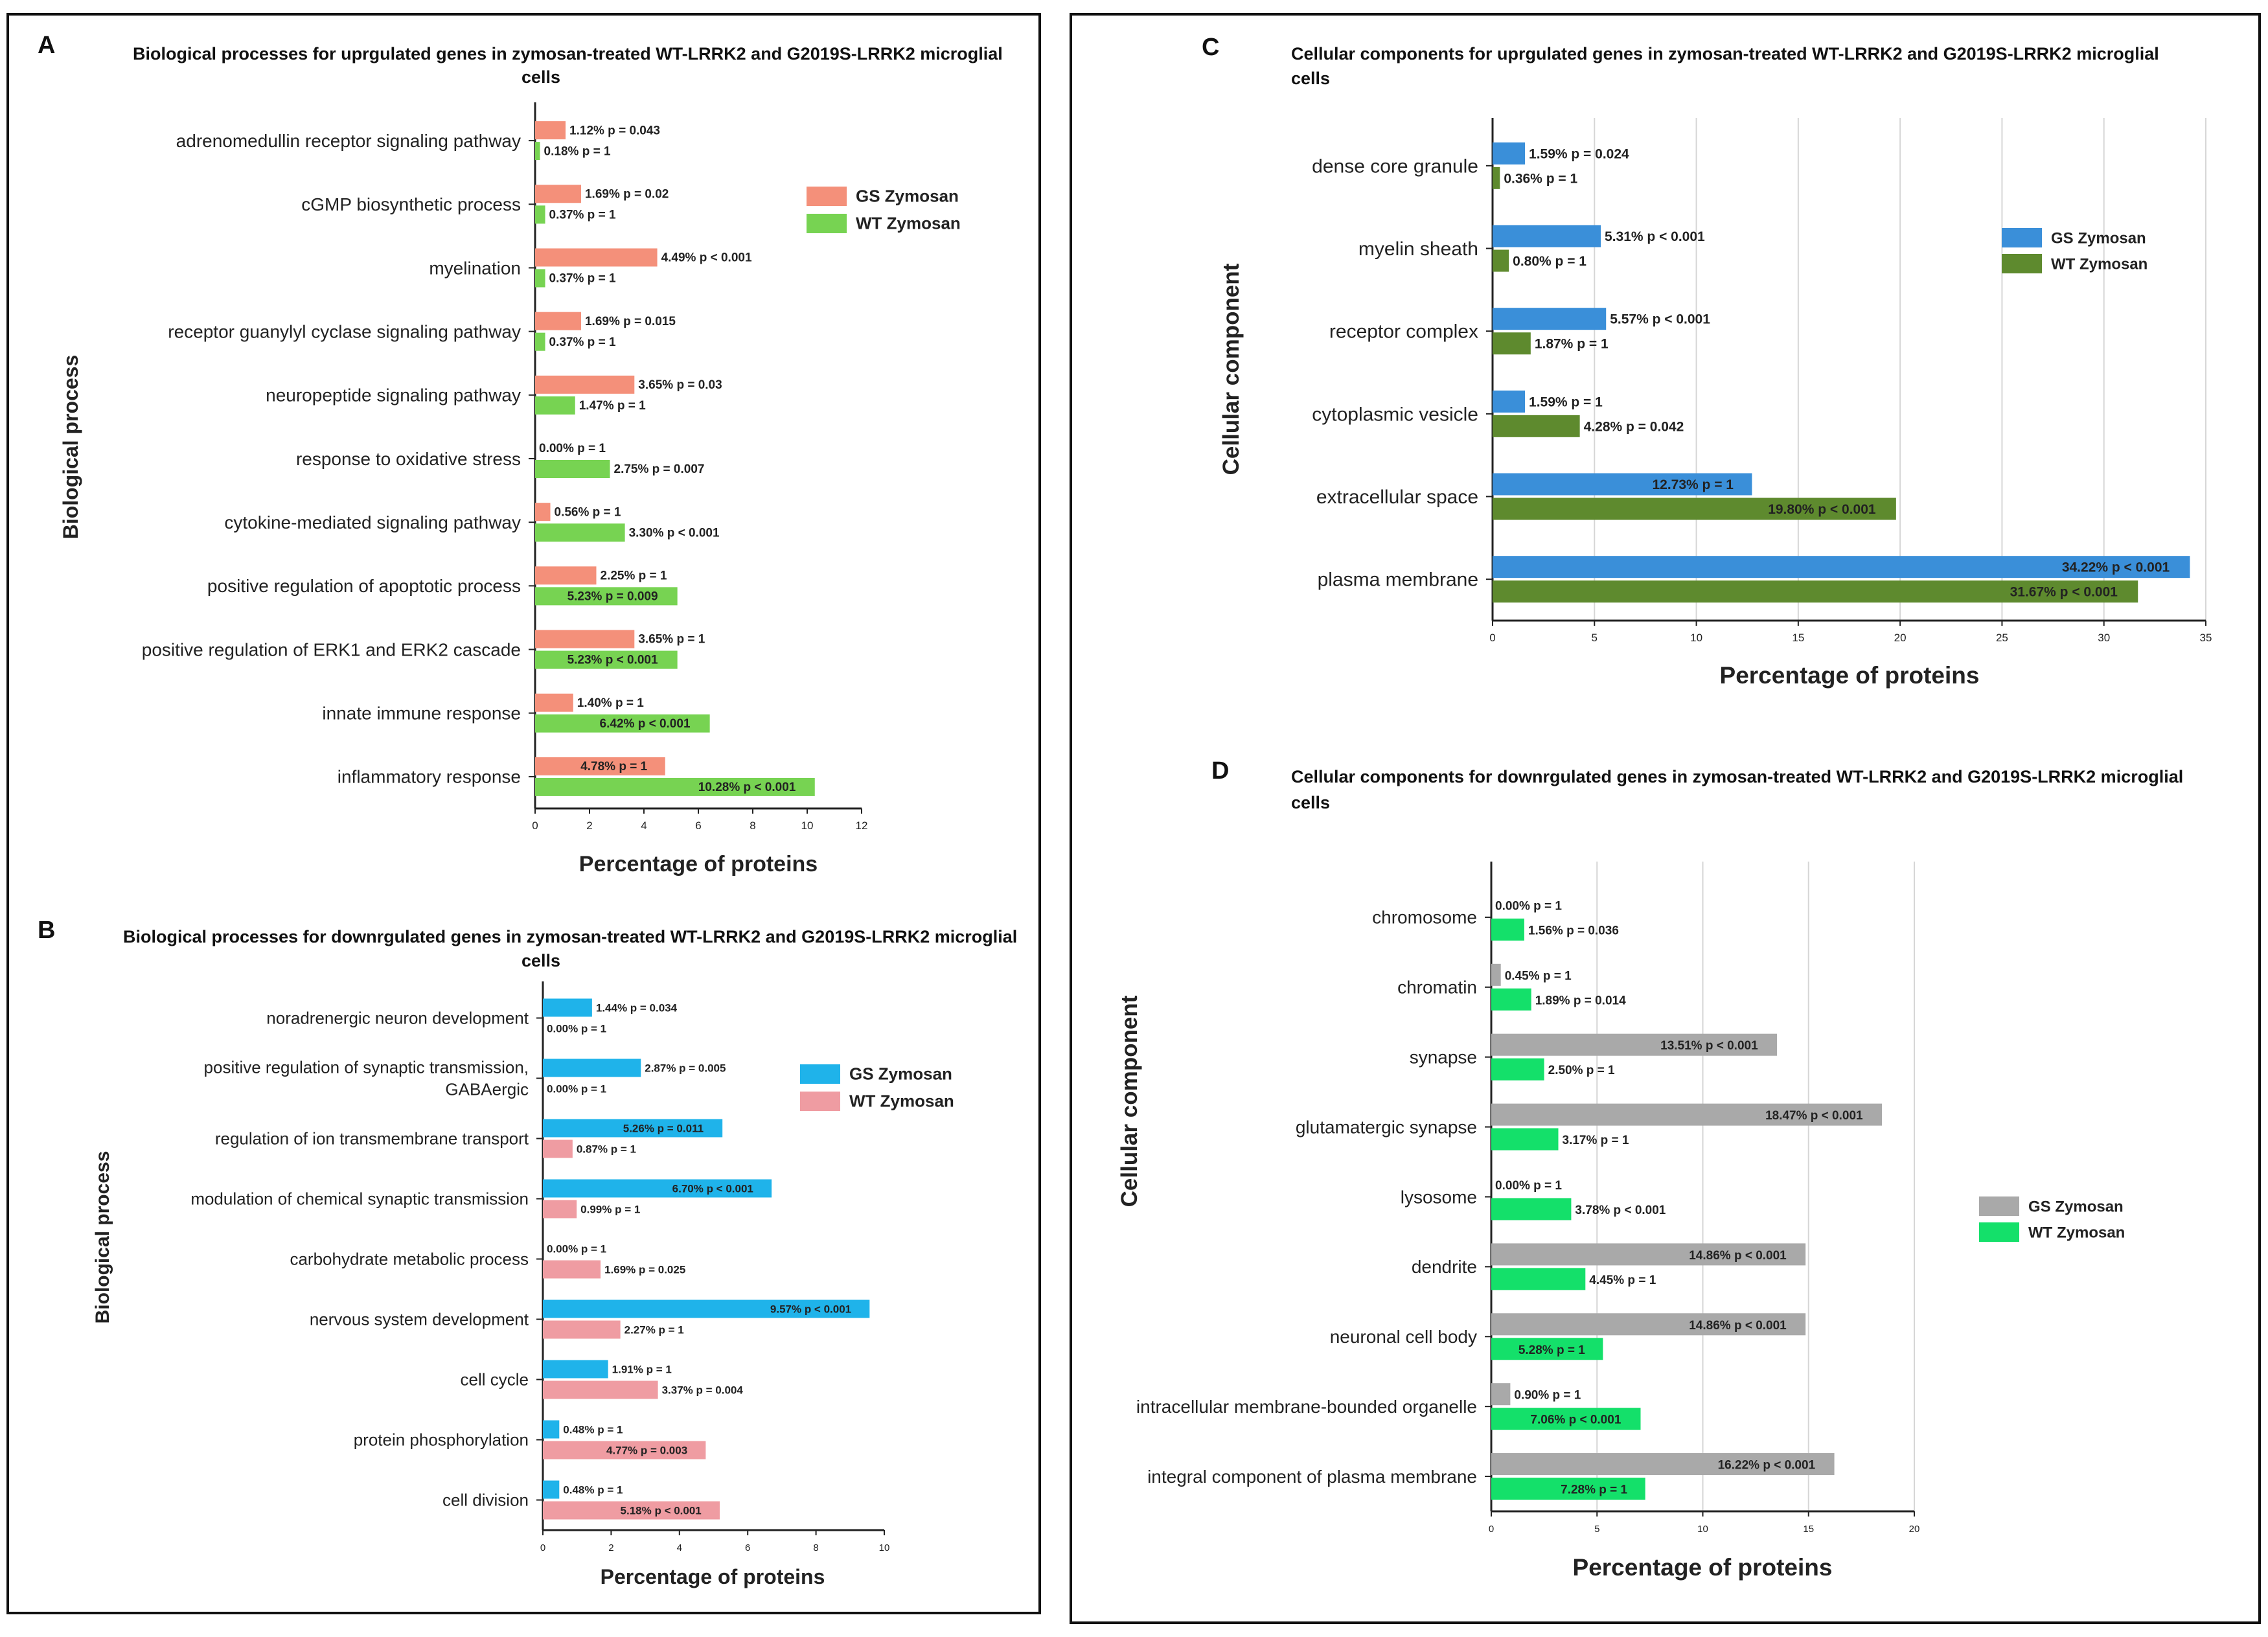  Describe the element at coordinates (1579, 153) in the screenshot. I see `data-label: 1.59% p = 0.024` at that location.